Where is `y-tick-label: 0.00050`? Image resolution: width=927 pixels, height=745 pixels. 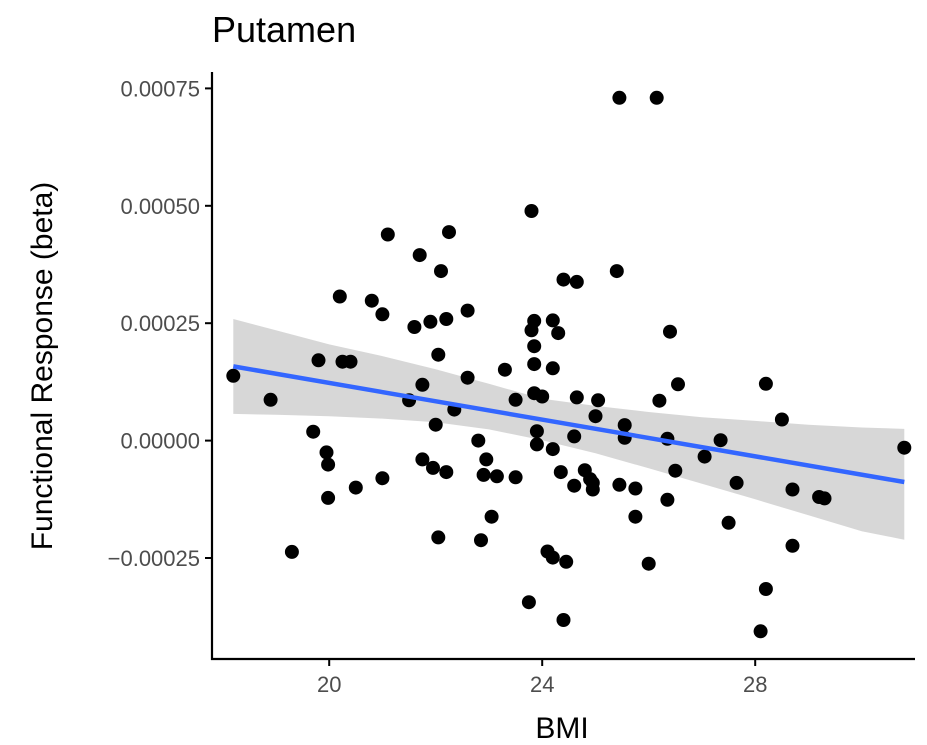
y-tick-label: 0.00050 is located at coordinates (160, 206).